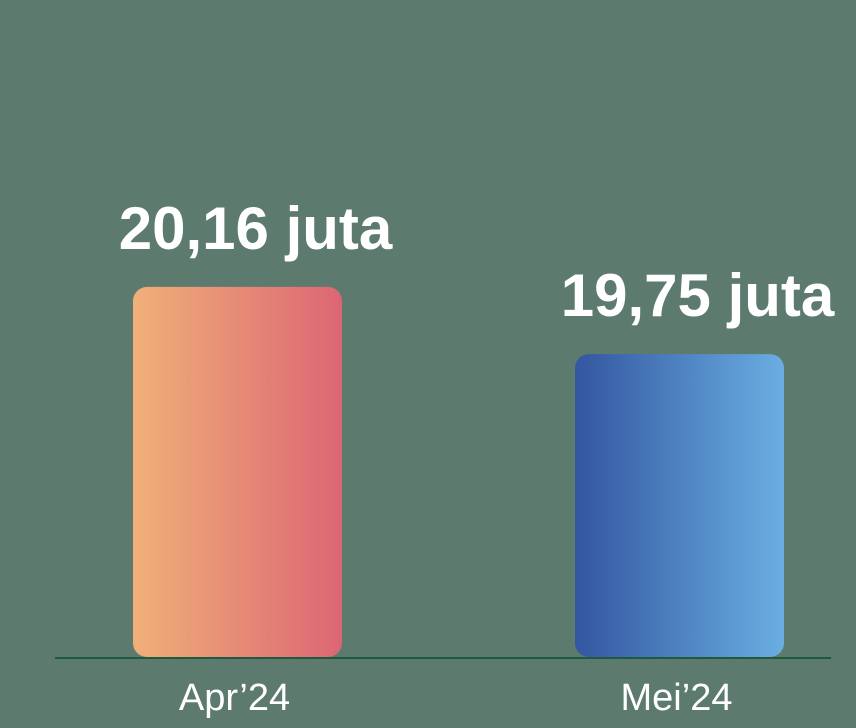  I want to click on value-label: 20,16 juta, so click(256, 228).